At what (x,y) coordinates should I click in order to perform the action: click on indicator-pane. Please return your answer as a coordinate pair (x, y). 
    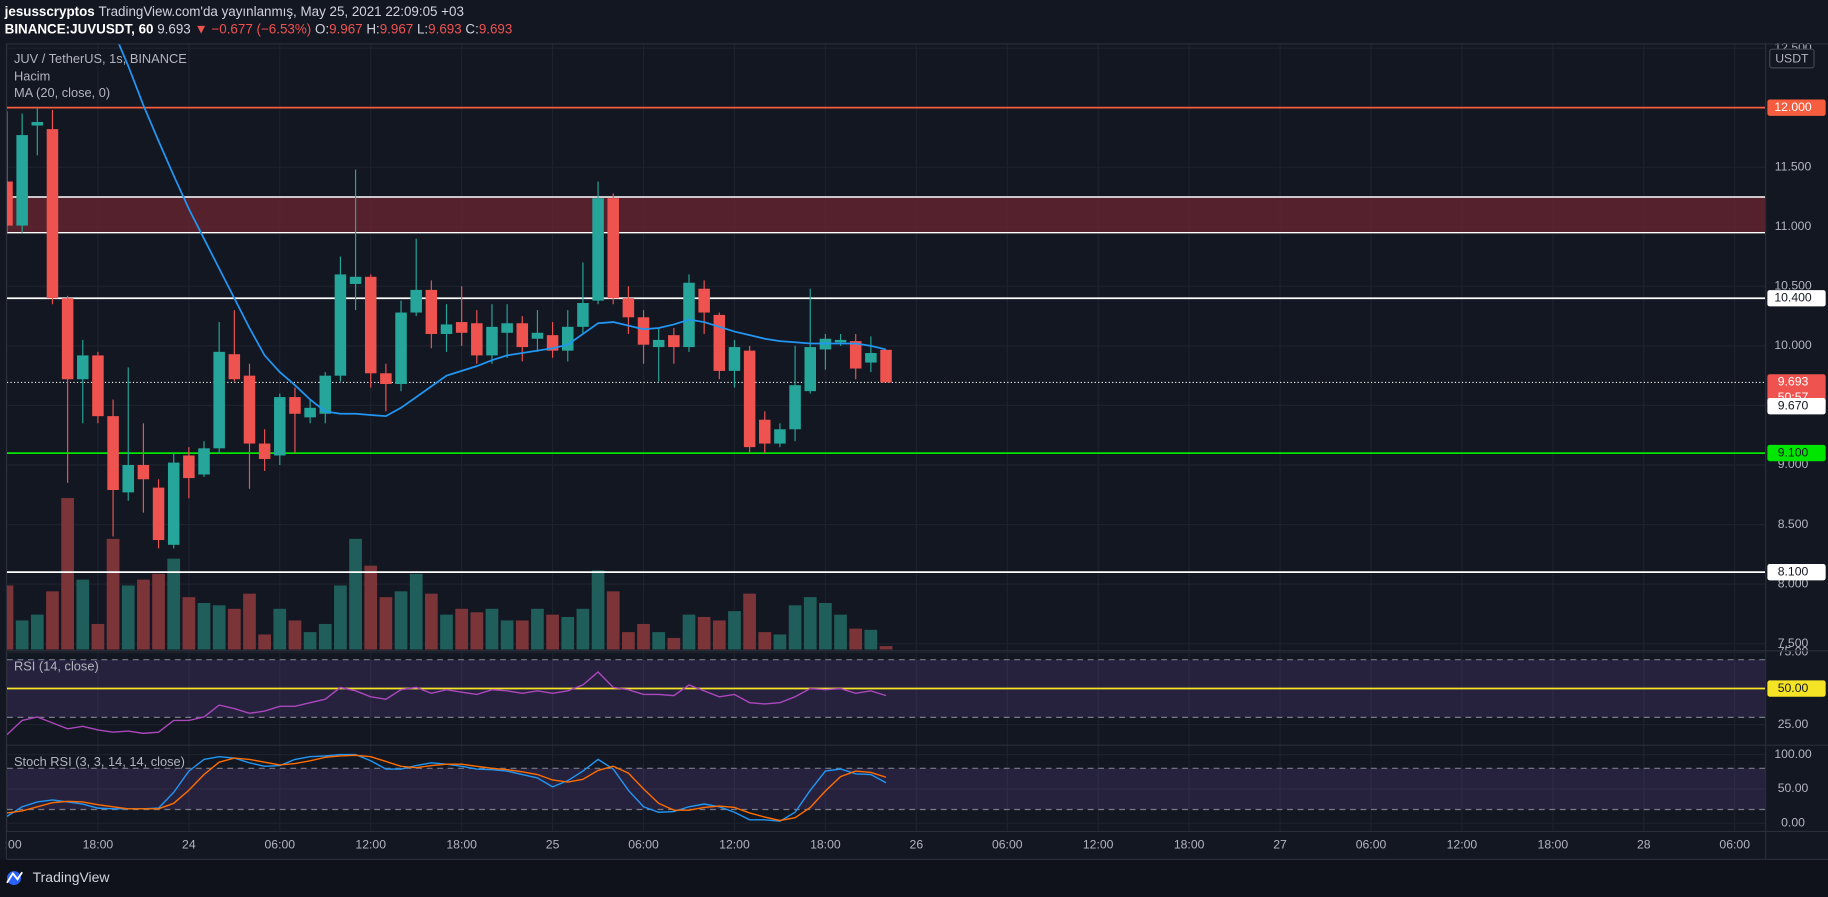
    Looking at the image, I should click on (886, 697).